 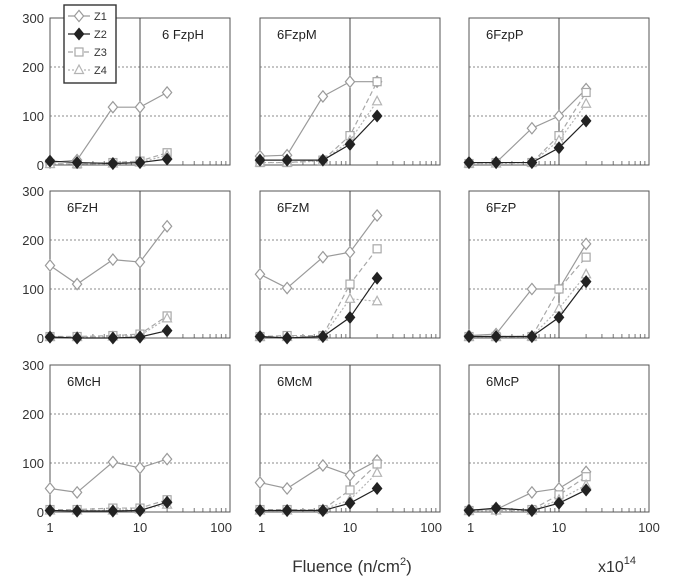 What do you see at coordinates (346, 566) in the screenshot?
I see `x-axis-title-main: Fluence (n/cm` at bounding box center [346, 566].